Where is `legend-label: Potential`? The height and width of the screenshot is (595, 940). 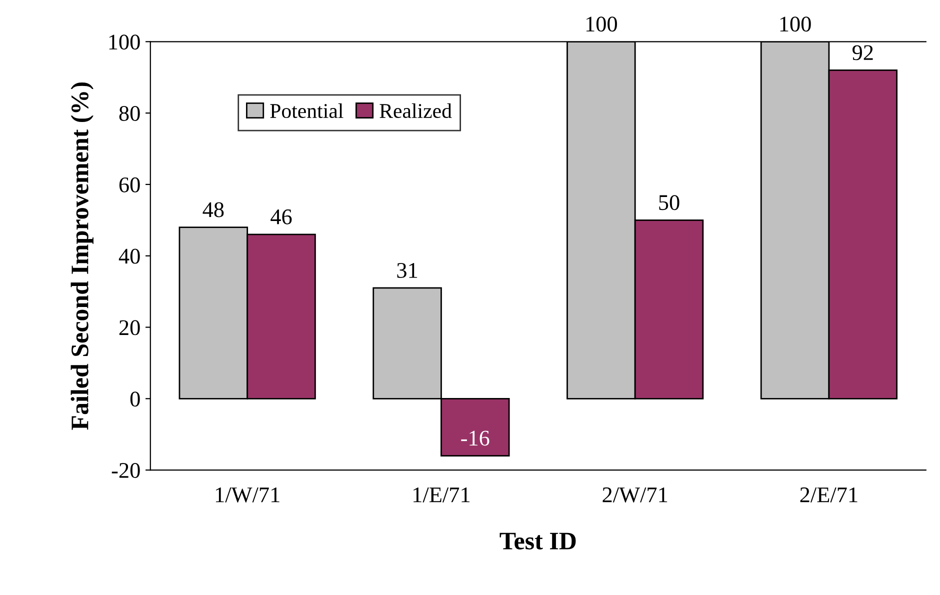 legend-label: Potential is located at coordinates (307, 110).